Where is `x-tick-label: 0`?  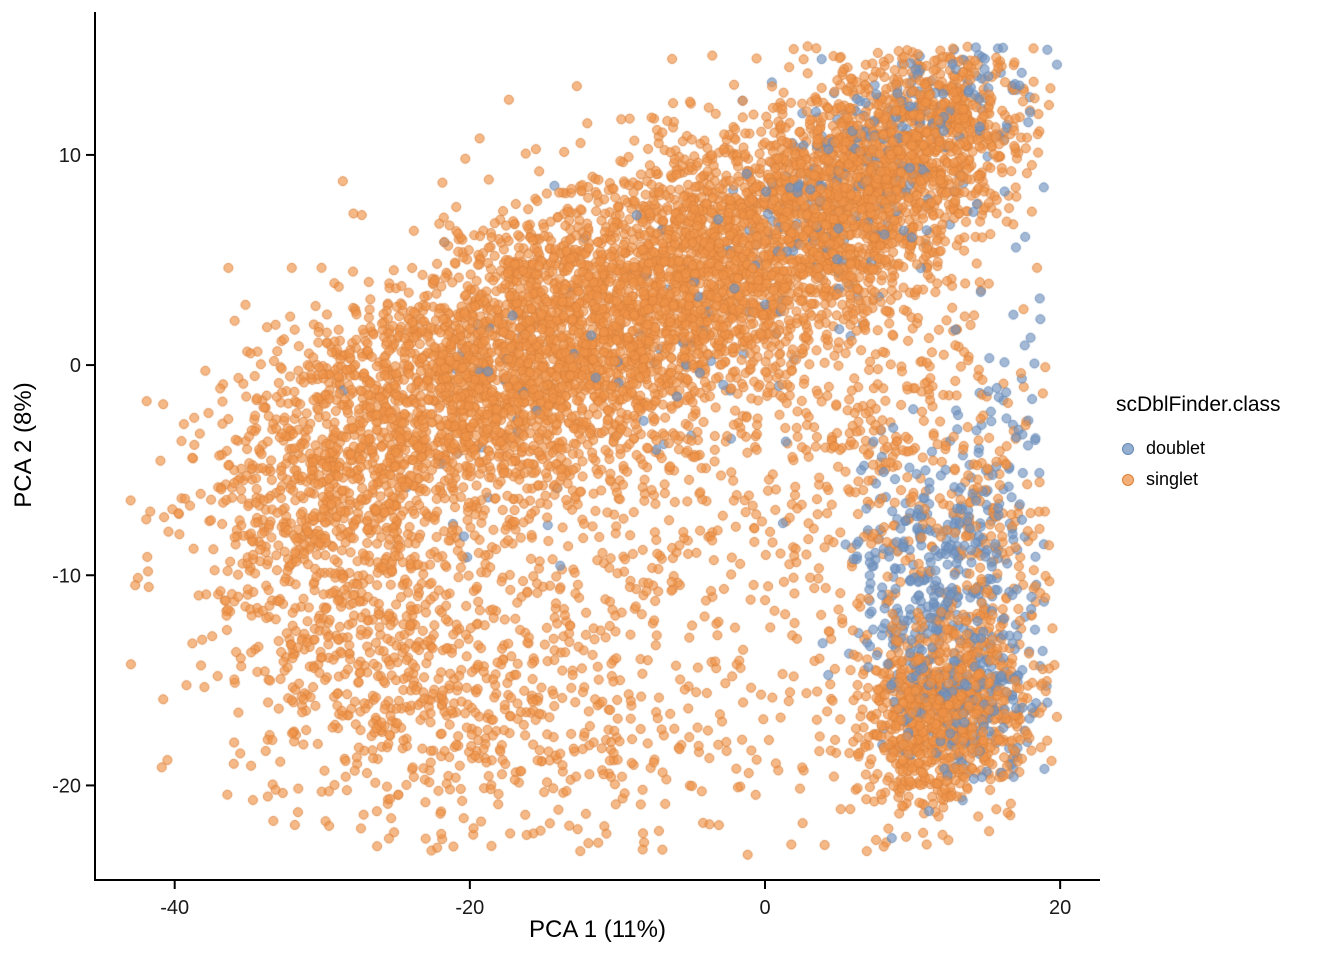
x-tick-label: 0 is located at coordinates (764, 908).